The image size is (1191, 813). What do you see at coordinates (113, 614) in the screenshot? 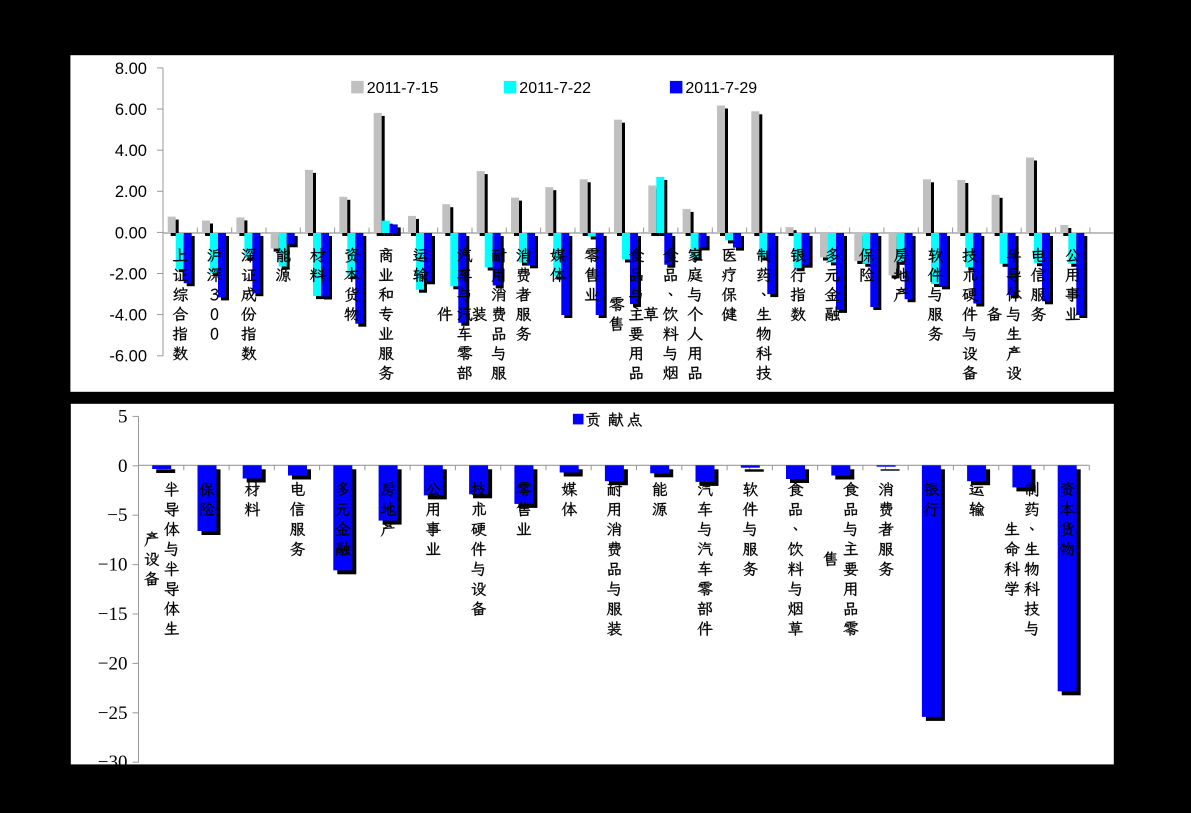
I see `svg-text: −15` at bounding box center [113, 614].